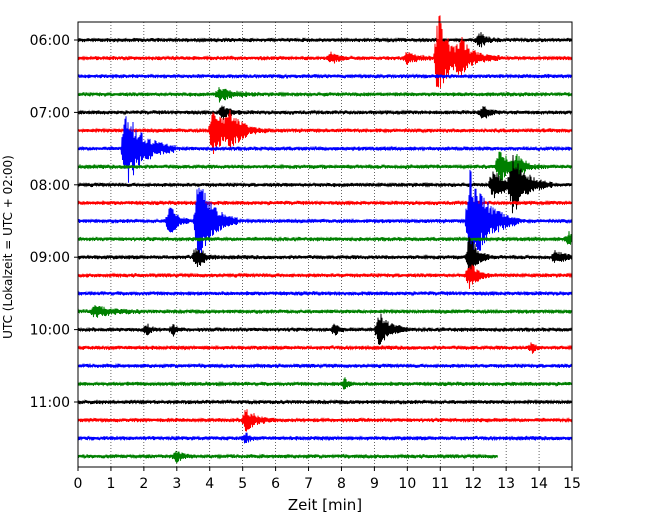  What do you see at coordinates (176, 484) in the screenshot?
I see `x-tick-label: 3` at bounding box center [176, 484].